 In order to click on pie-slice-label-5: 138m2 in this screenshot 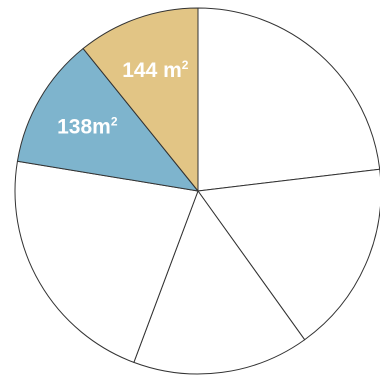, I will do `click(87, 126)`.